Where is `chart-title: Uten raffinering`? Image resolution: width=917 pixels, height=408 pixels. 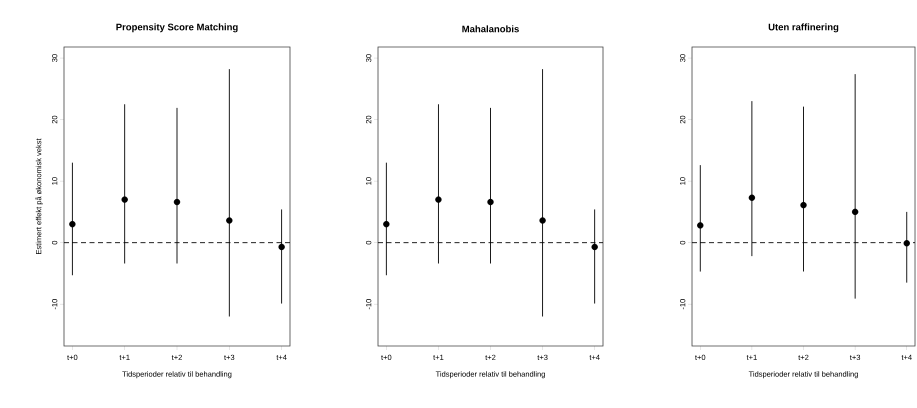 chart-title: Uten raffinering is located at coordinates (803, 27).